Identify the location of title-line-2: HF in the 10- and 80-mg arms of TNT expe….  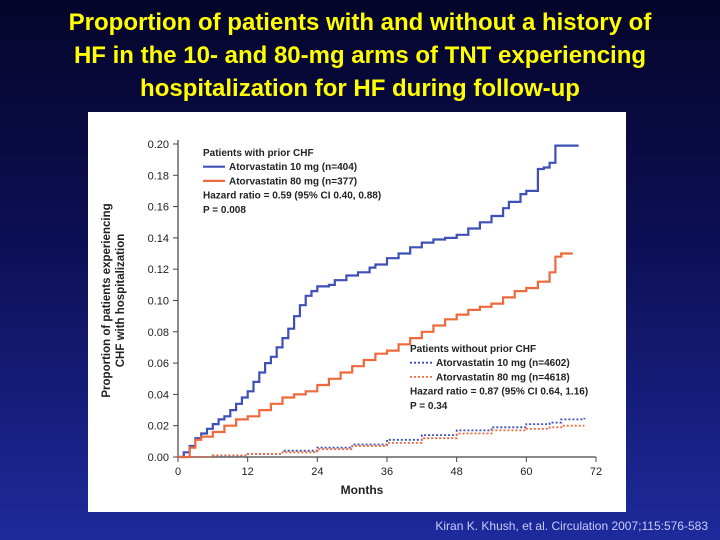
(360, 55).